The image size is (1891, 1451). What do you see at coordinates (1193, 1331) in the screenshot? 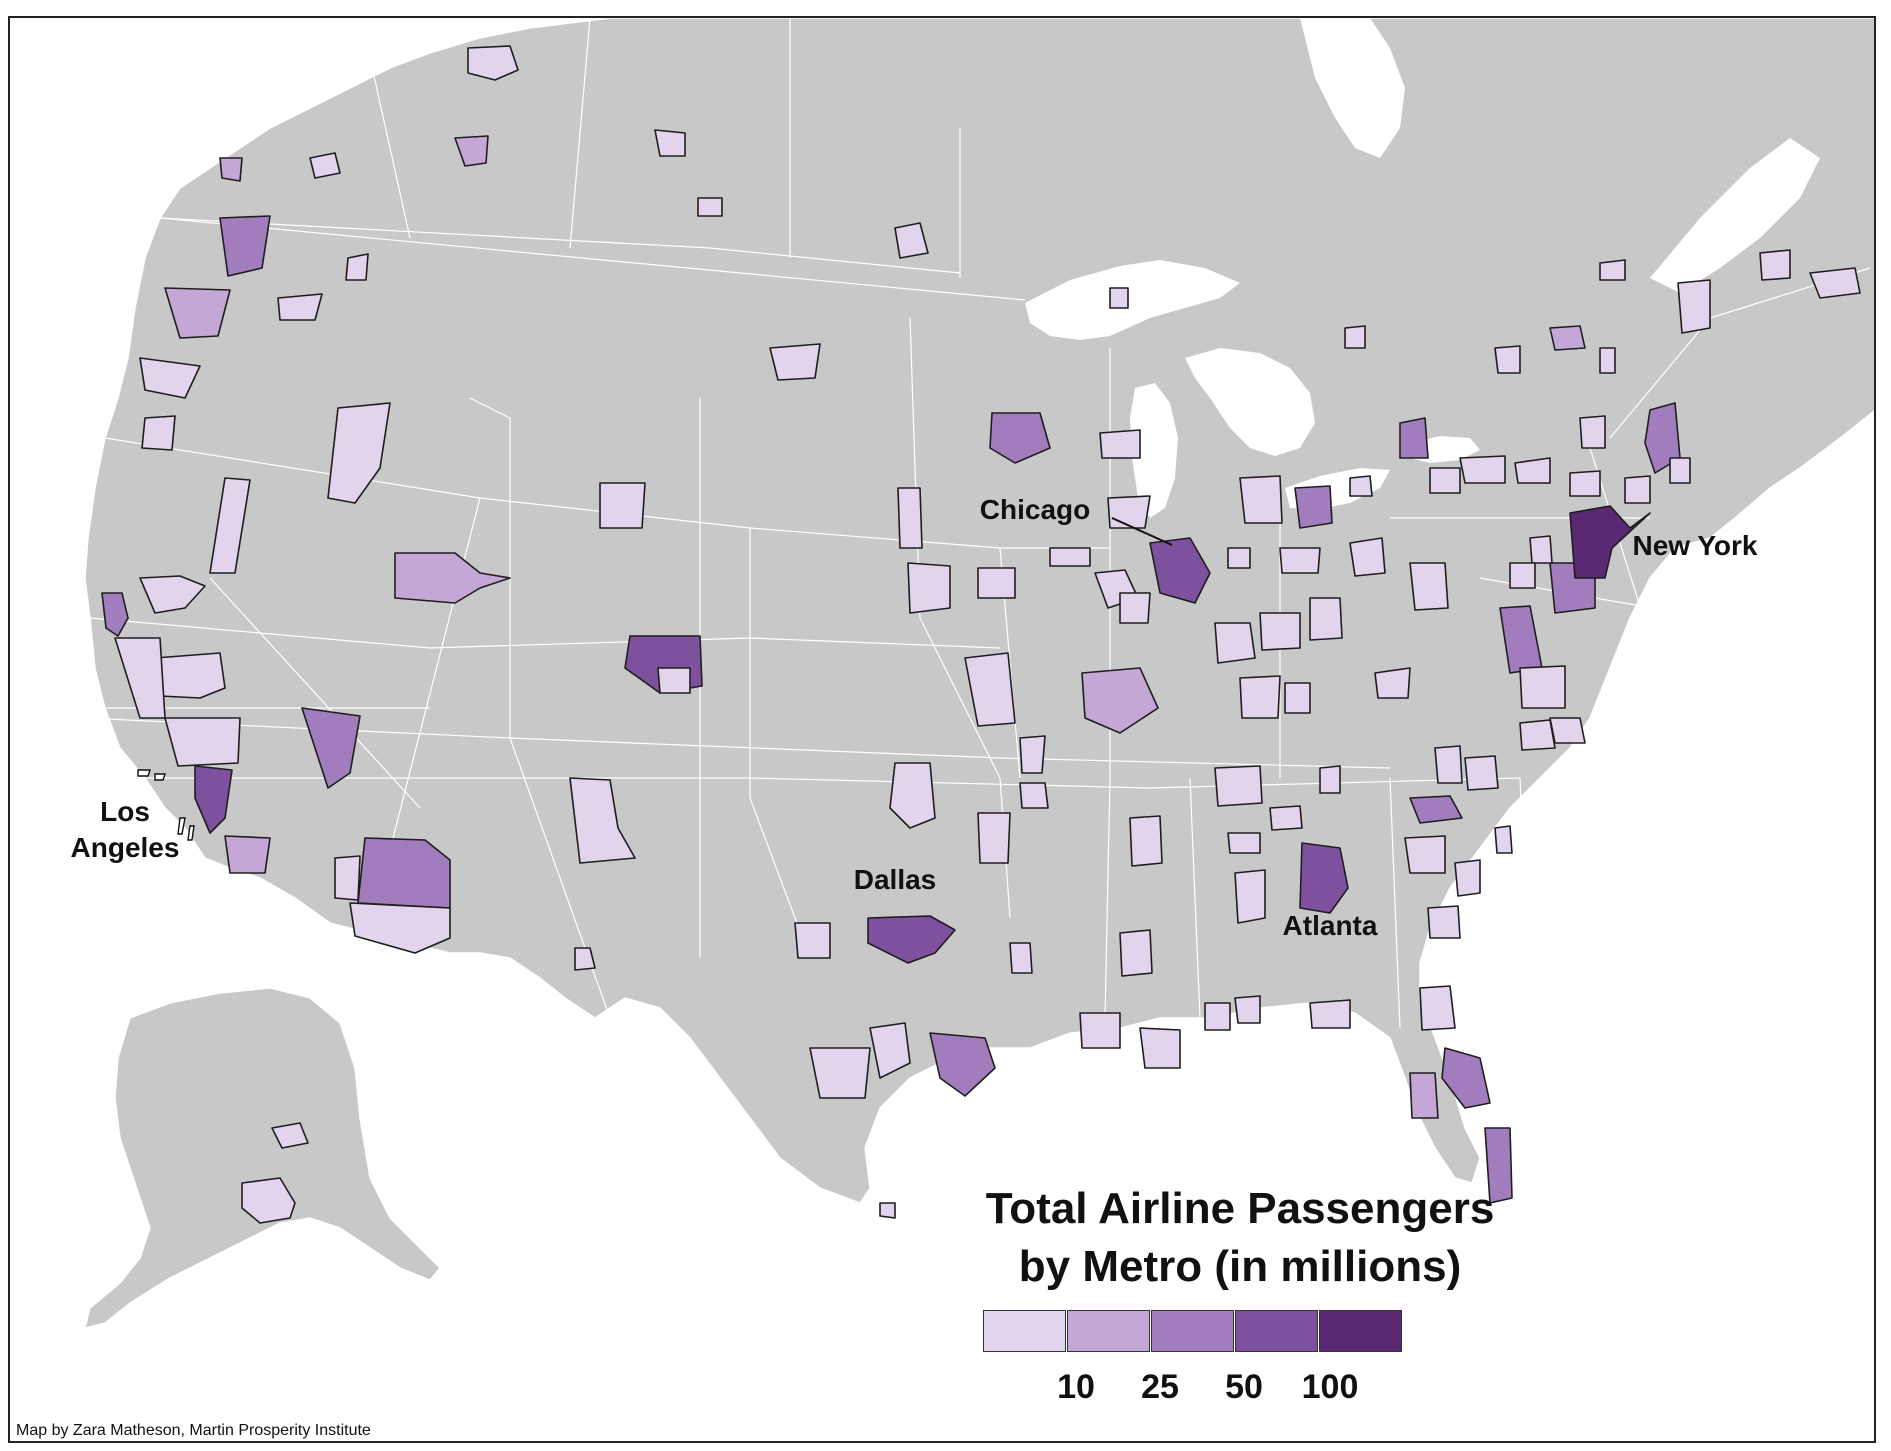
I see `legend-swatches` at bounding box center [1193, 1331].